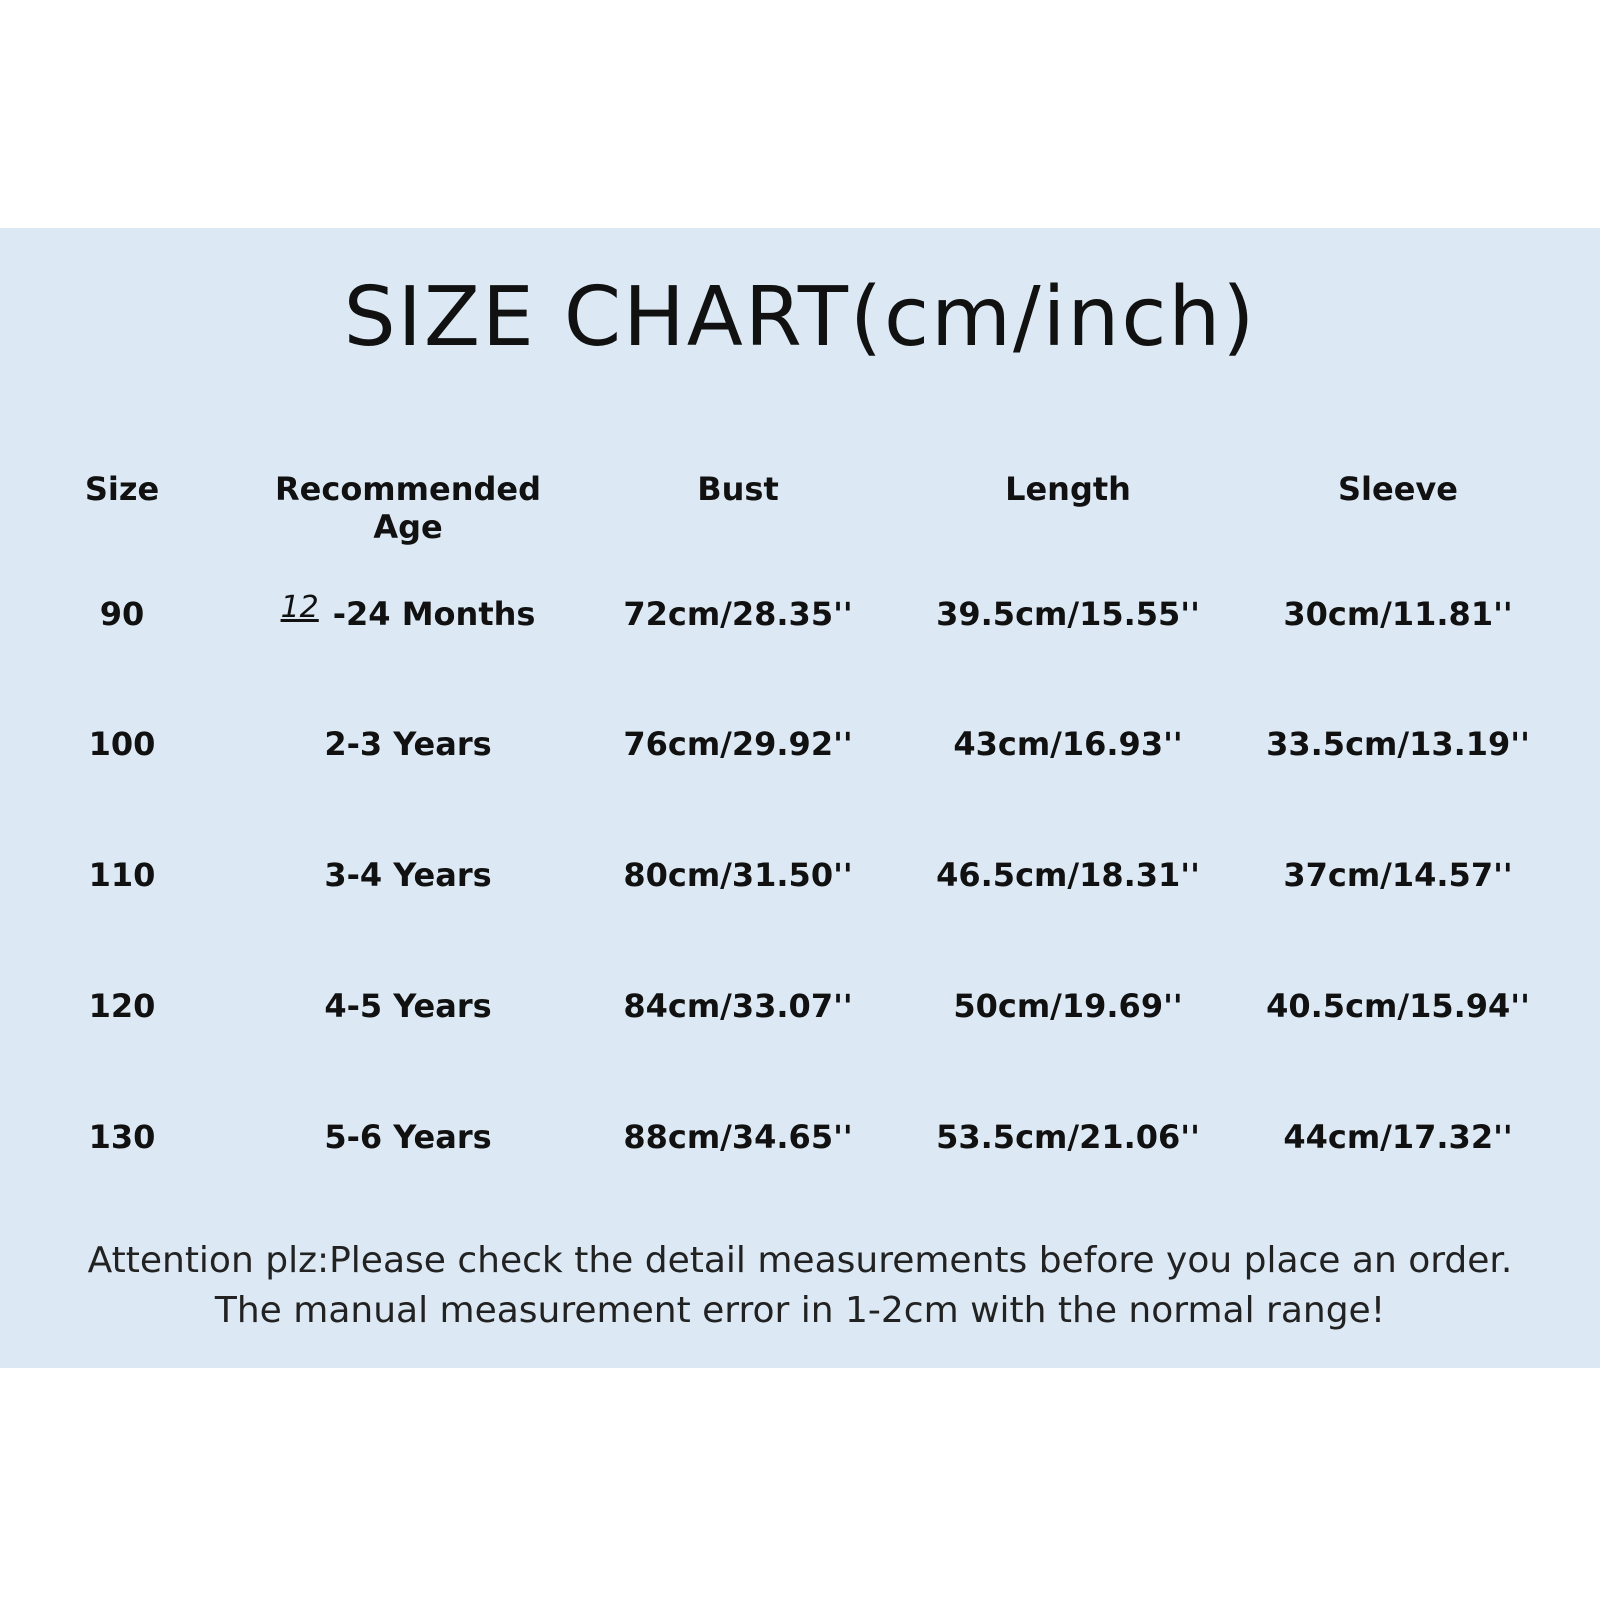  I want to click on cell-age: 12 -24 Months, so click(408, 611).